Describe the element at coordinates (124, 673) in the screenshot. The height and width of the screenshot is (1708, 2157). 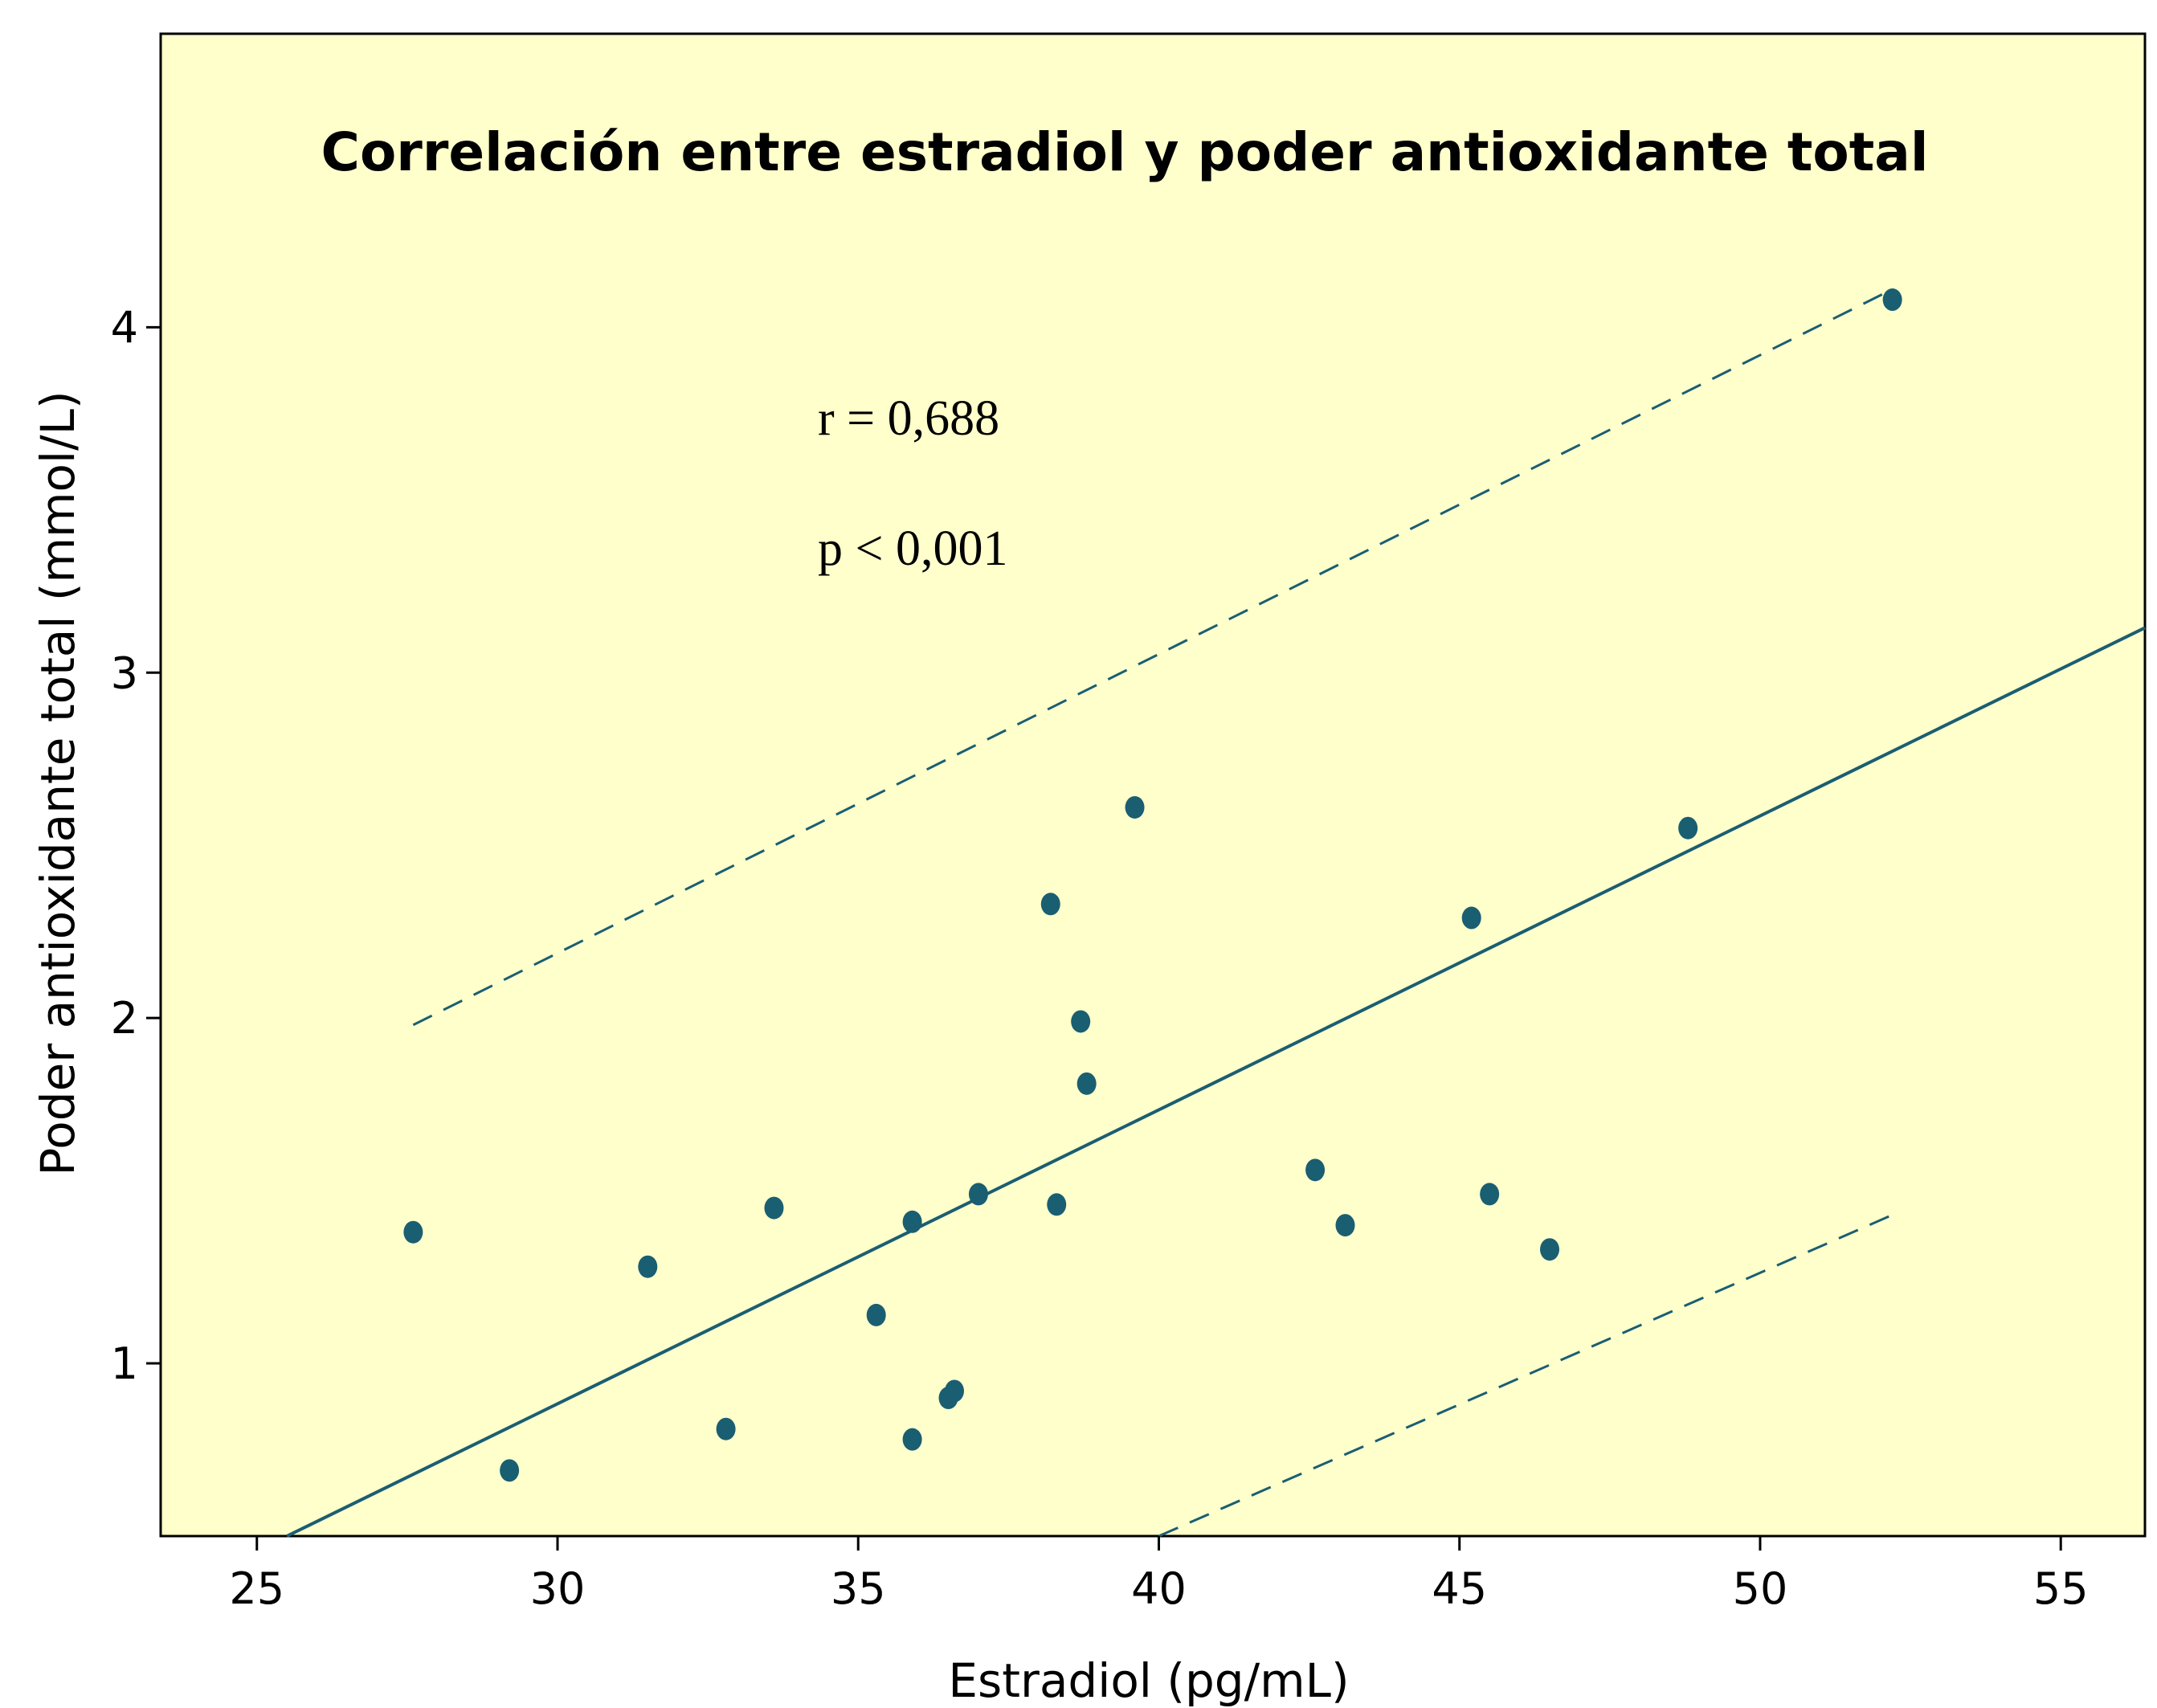
I see `y-tick-label: 3` at that location.